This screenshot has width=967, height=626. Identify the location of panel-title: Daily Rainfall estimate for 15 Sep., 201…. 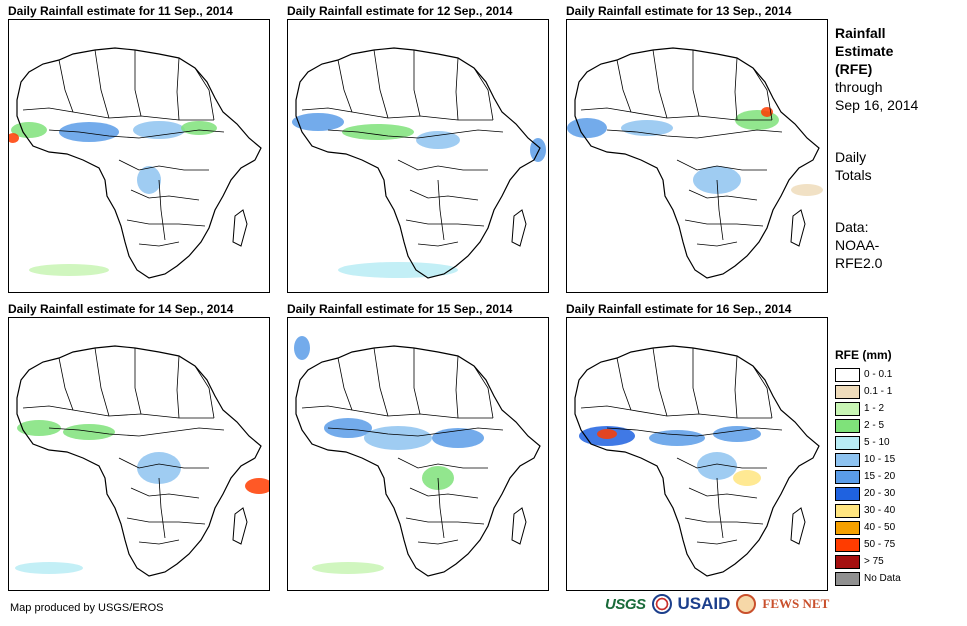
(400, 309).